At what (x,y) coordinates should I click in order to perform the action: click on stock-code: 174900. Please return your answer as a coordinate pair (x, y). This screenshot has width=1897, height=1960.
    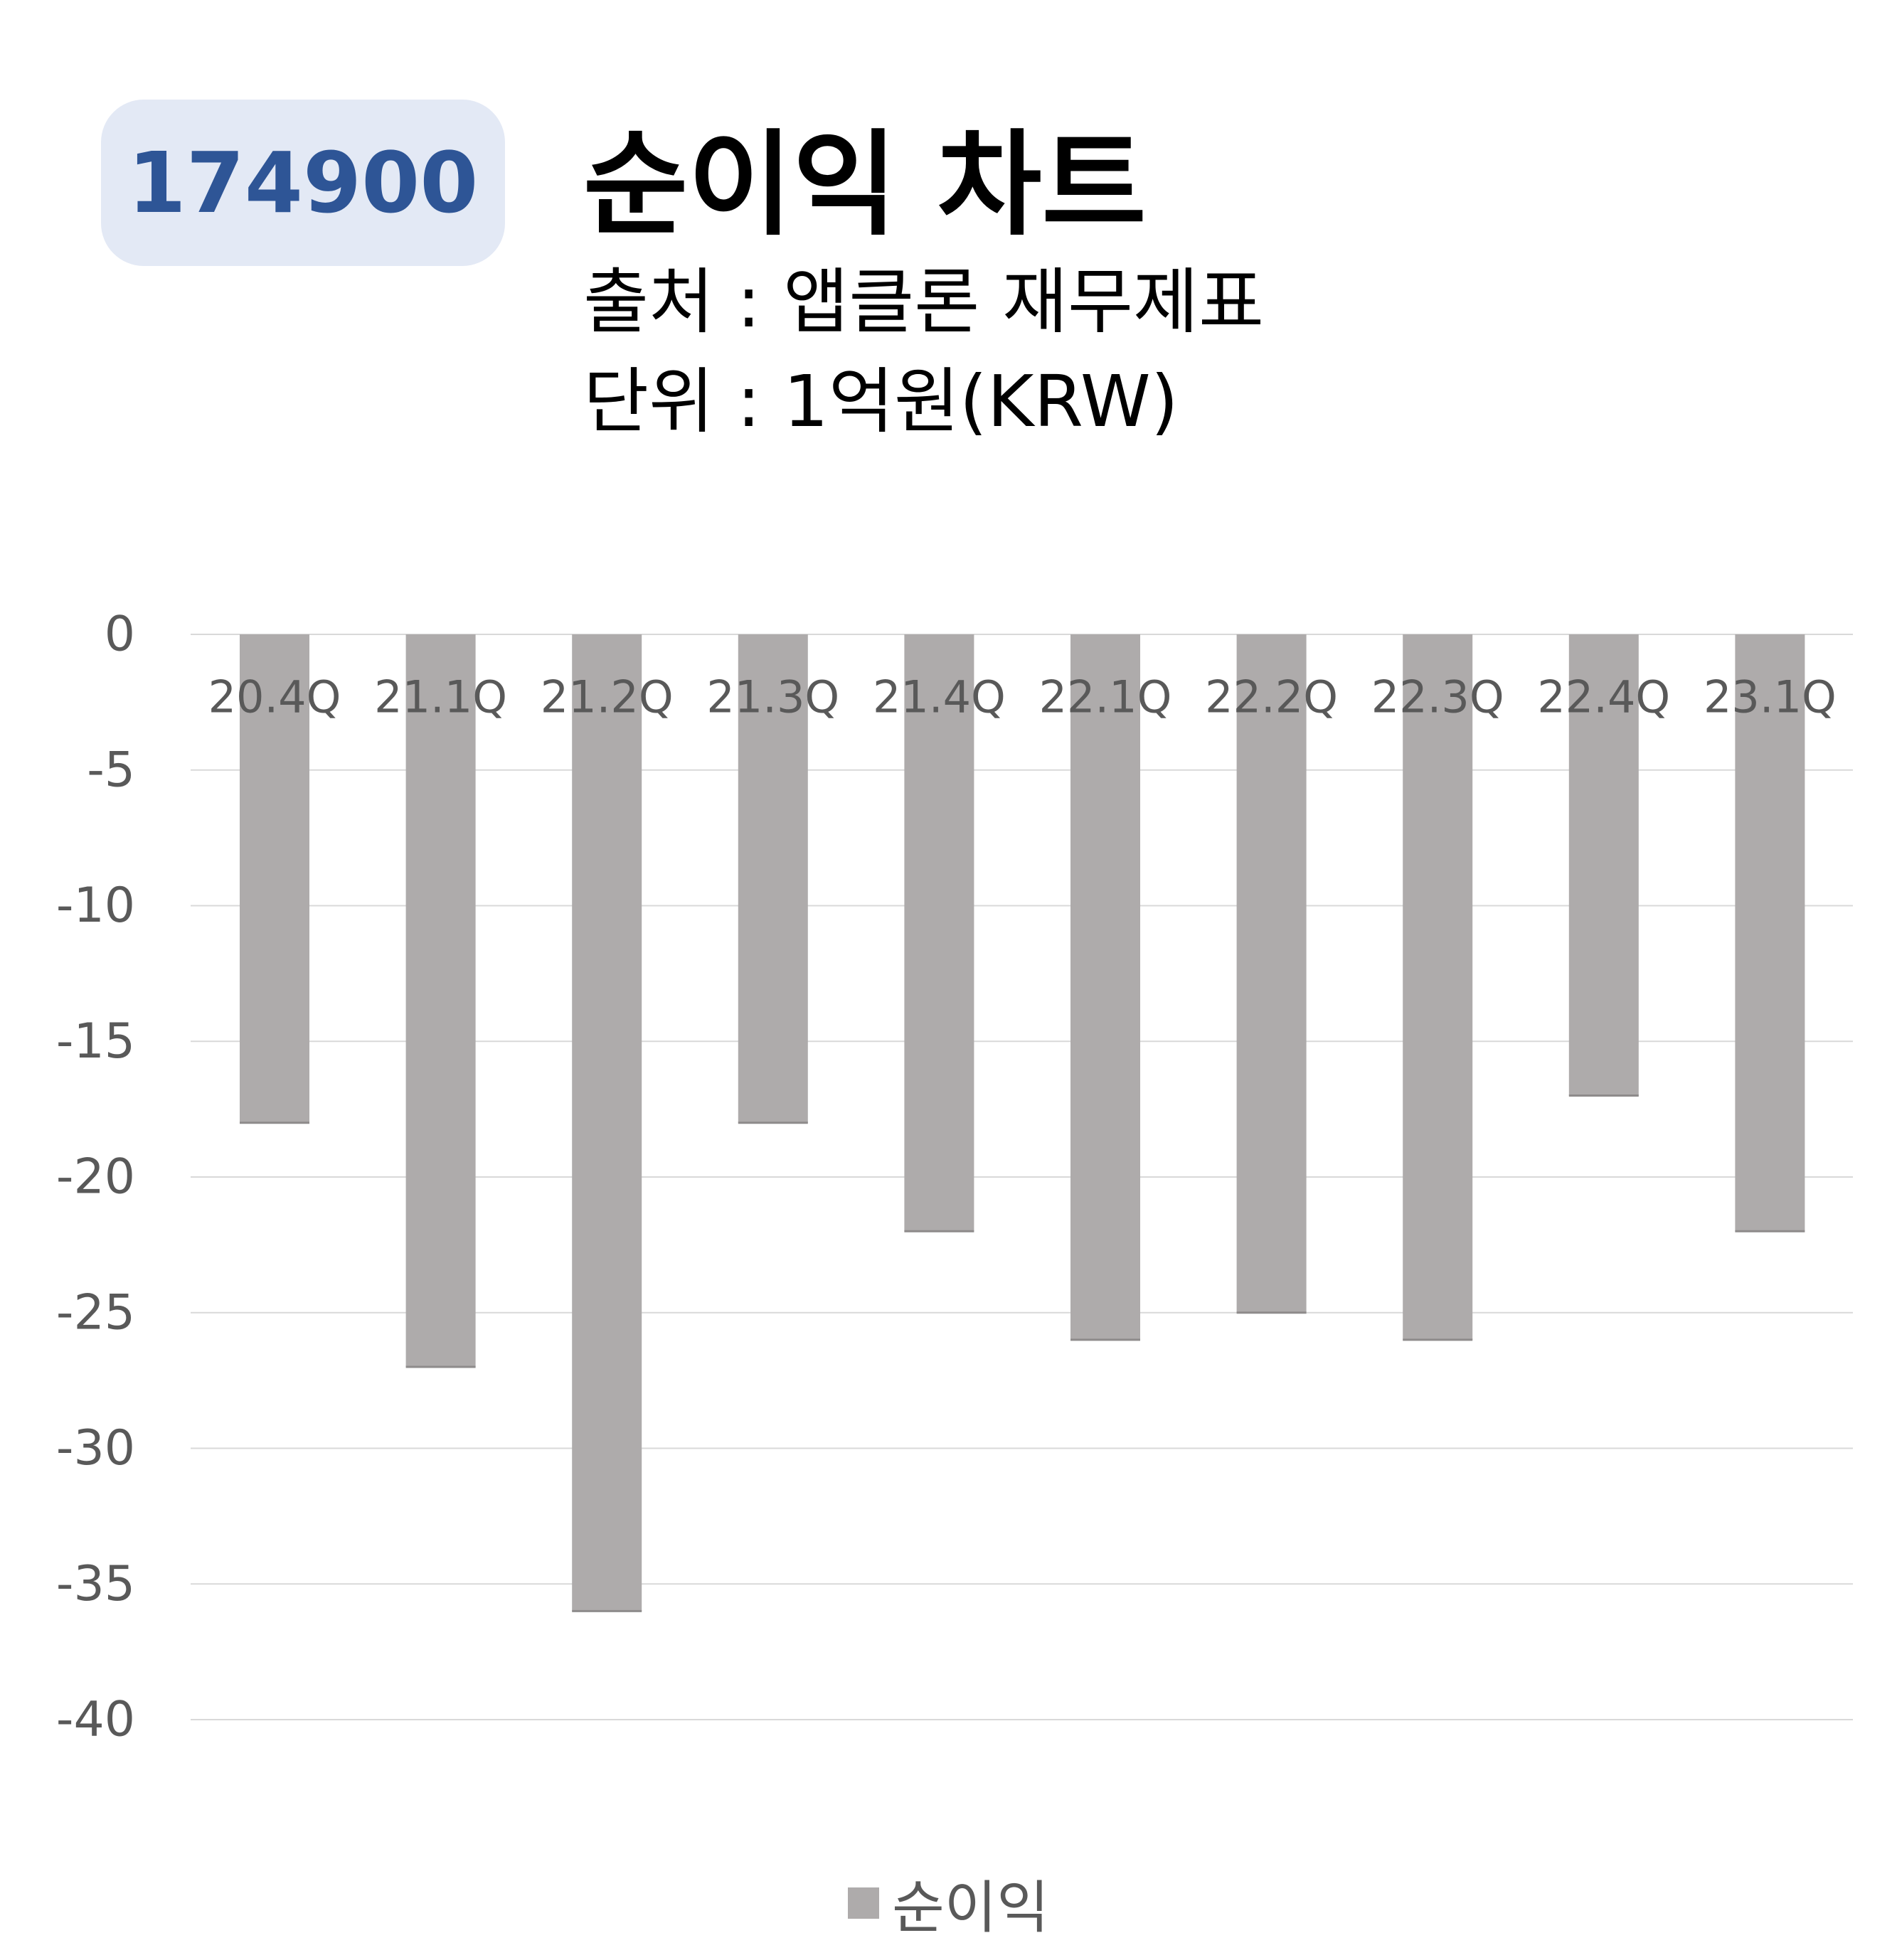
    Looking at the image, I should click on (303, 183).